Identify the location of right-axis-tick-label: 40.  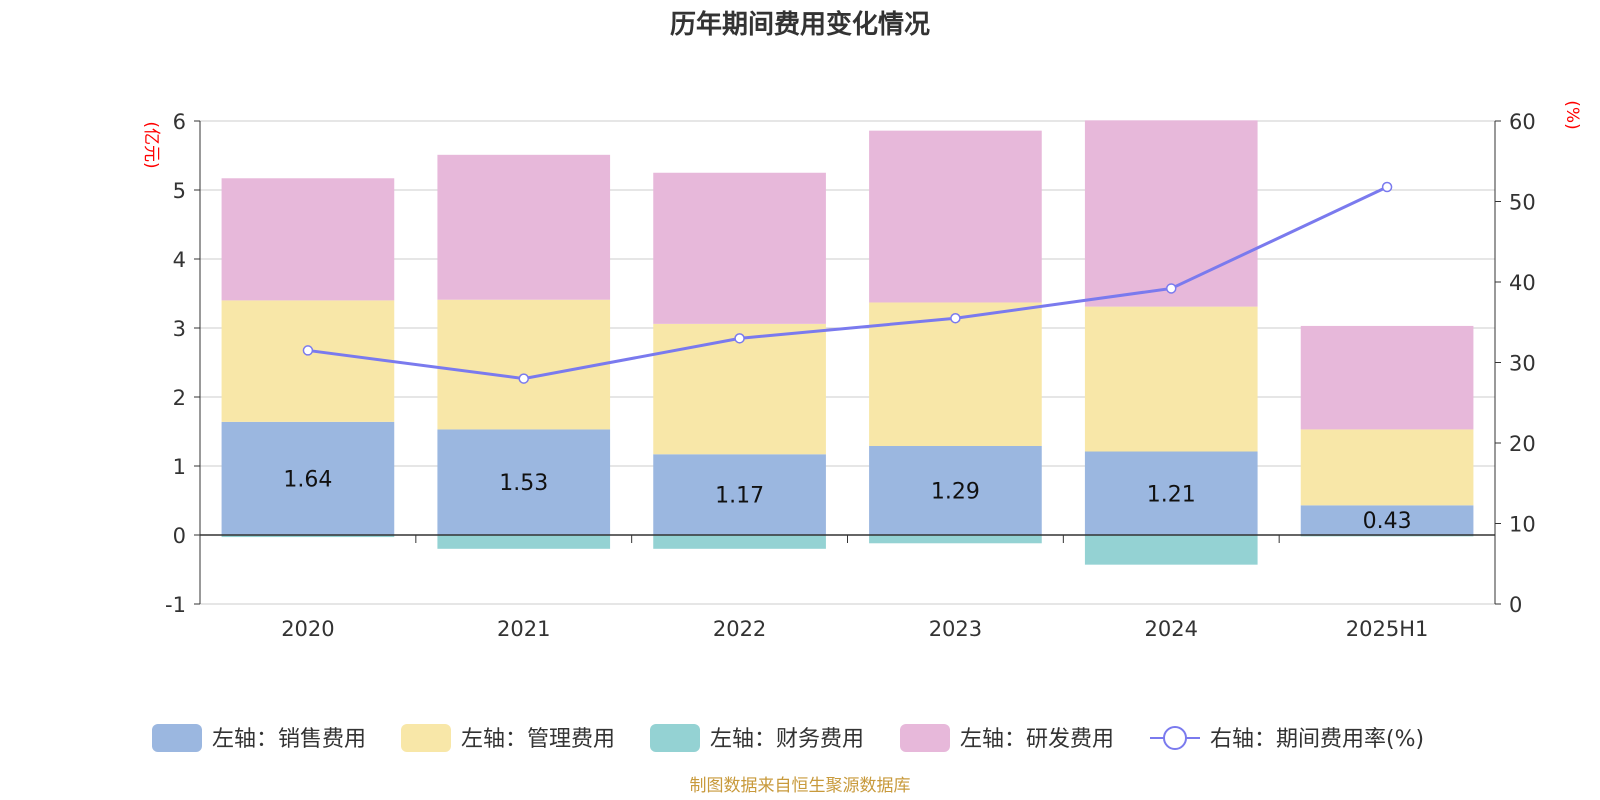
(1522, 283).